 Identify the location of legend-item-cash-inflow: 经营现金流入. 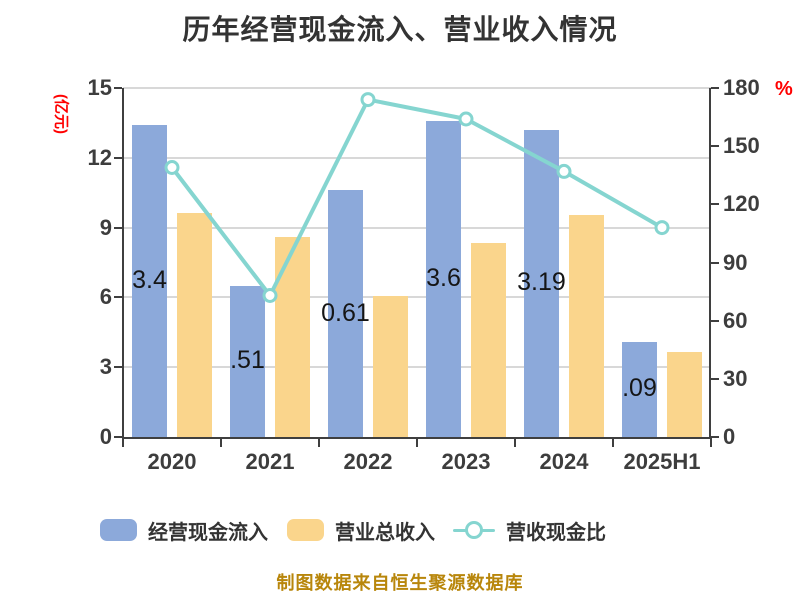
(184, 530).